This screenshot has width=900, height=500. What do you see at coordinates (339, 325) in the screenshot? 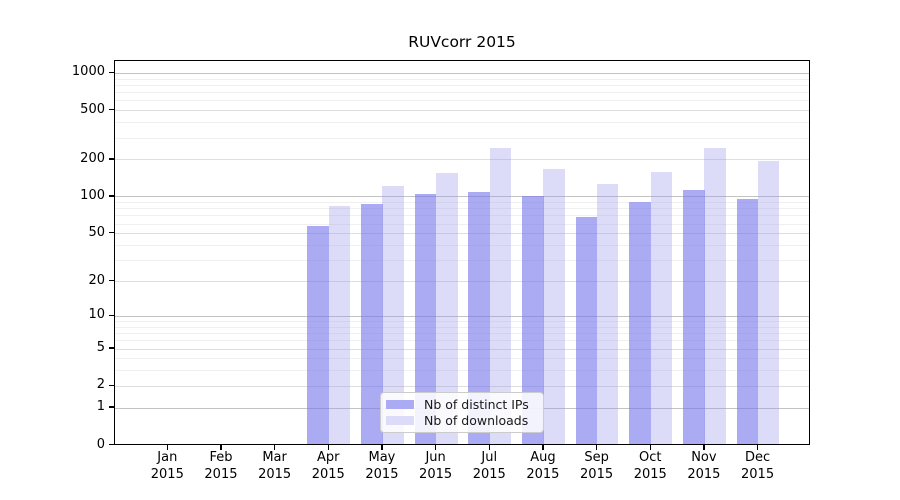
I see `bar-downloads-apr` at bounding box center [339, 325].